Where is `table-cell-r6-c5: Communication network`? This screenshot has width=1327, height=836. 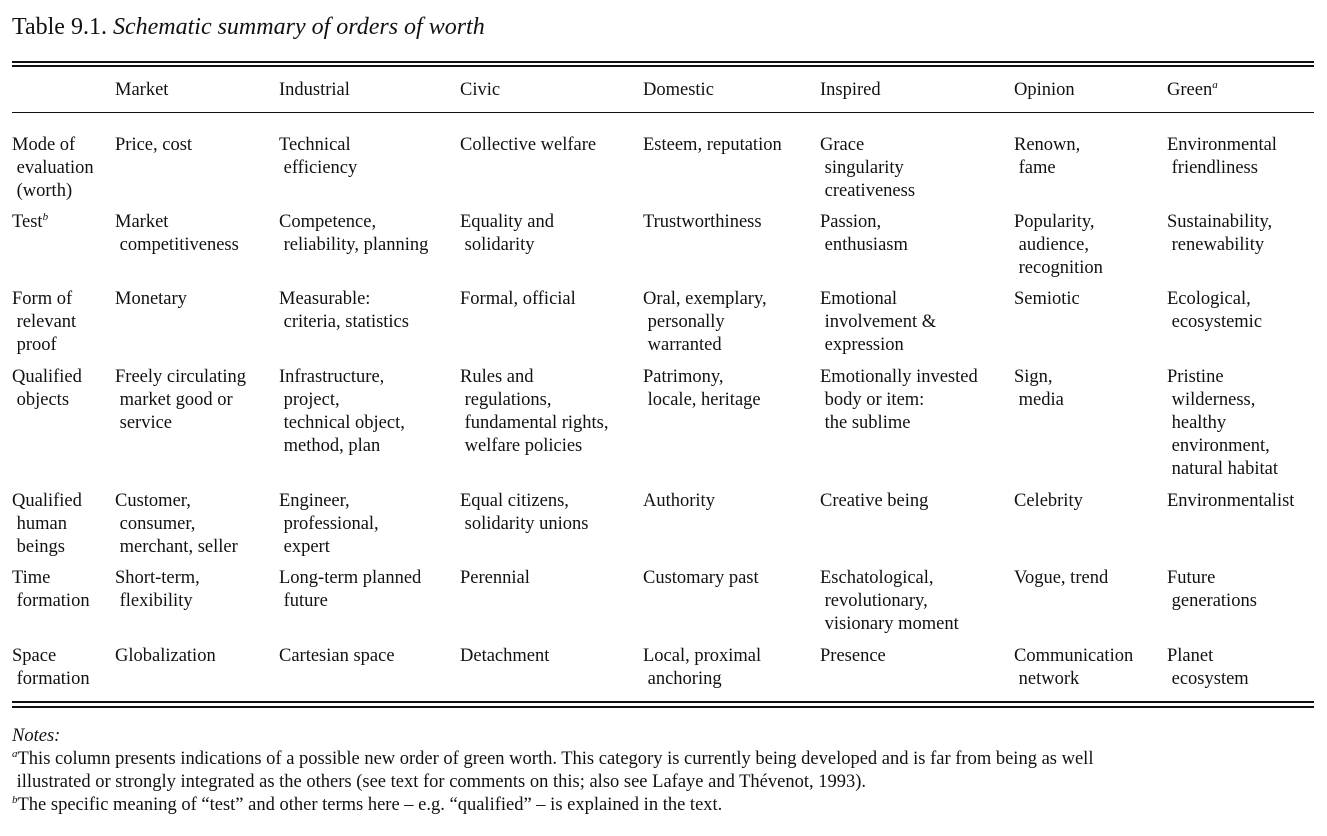 table-cell-r6-c5: Communication network is located at coordinates (1073, 668).